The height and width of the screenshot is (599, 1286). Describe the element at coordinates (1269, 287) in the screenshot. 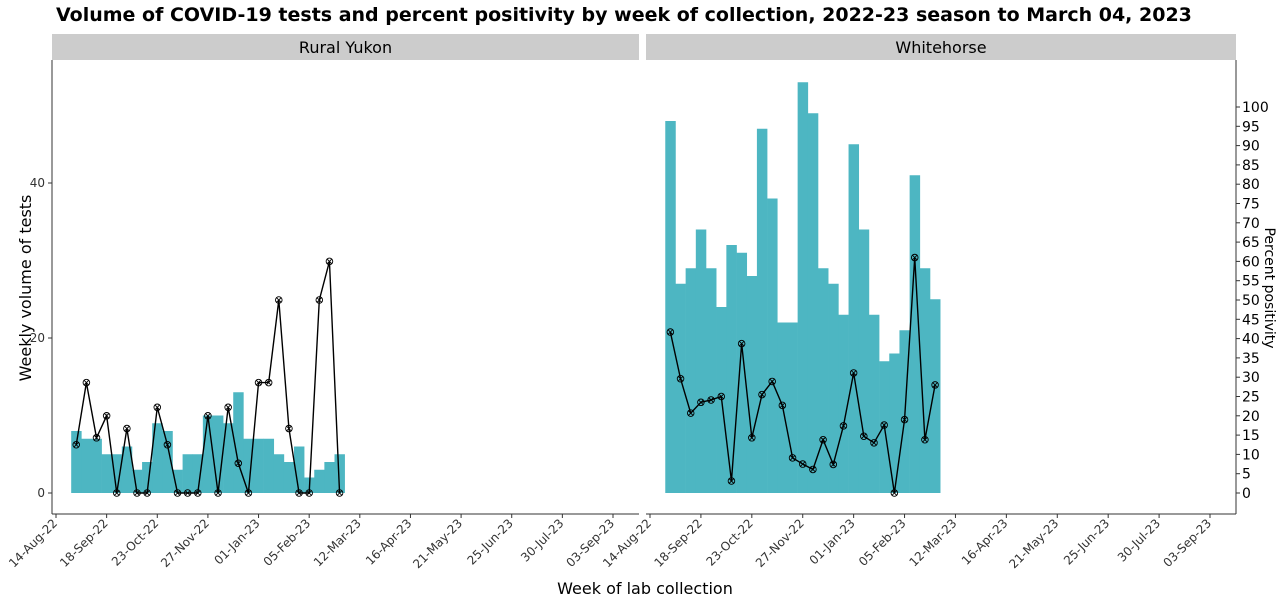

I see `y2-axis-title: Percent positivity` at that location.